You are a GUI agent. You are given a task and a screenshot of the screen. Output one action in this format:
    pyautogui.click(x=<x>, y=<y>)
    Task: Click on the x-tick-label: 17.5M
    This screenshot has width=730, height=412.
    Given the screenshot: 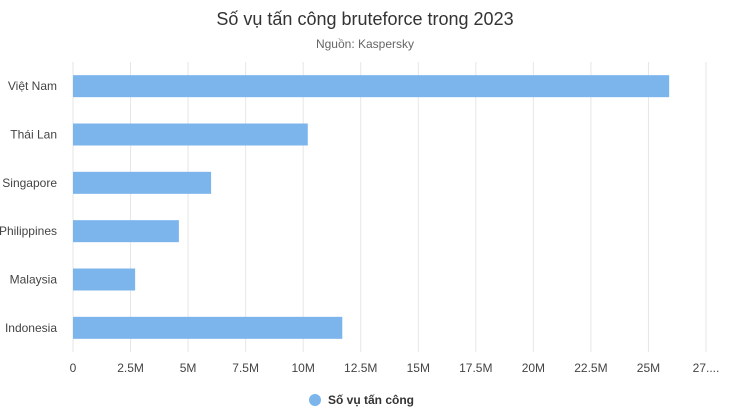 What is the action you would take?
    pyautogui.click(x=475, y=368)
    